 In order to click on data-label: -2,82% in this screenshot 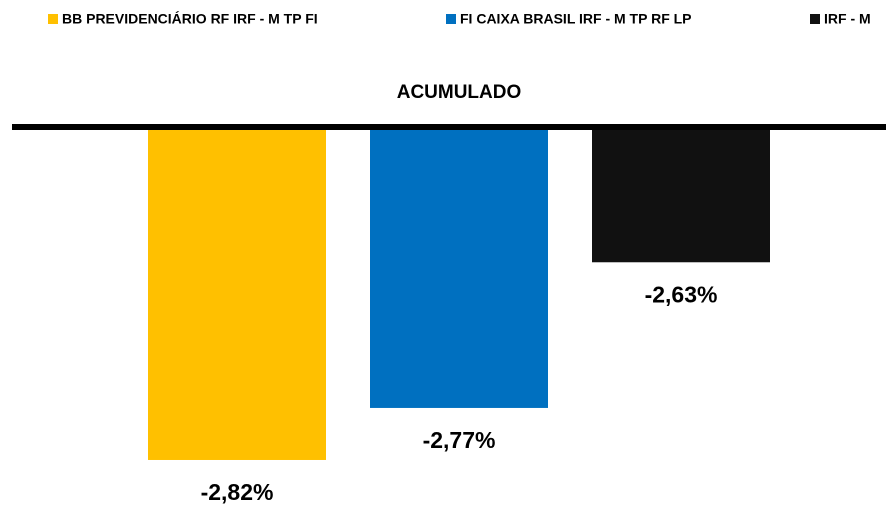, I will do `click(237, 492)`.